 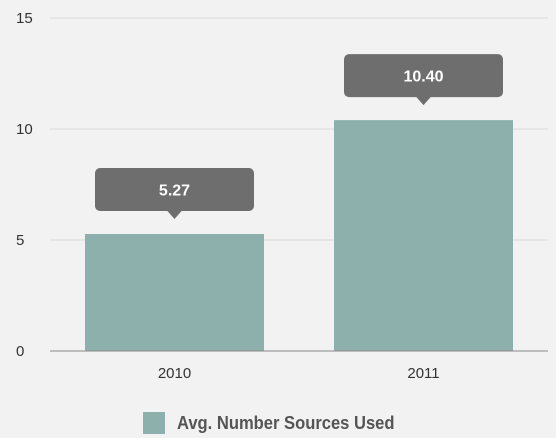 What do you see at coordinates (20, 351) in the screenshot?
I see `y-tick-label: 0` at bounding box center [20, 351].